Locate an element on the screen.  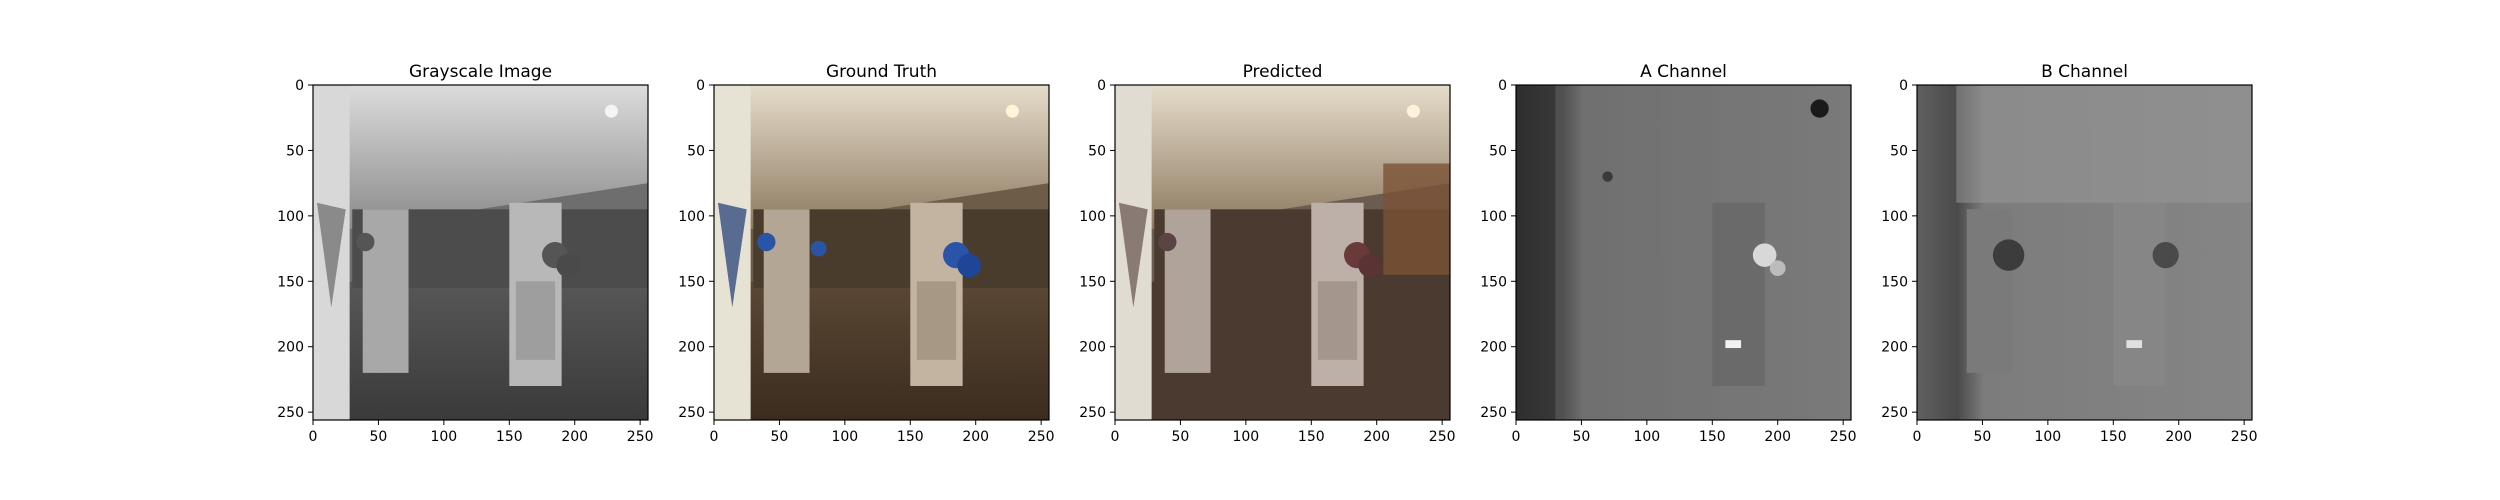
panel-title: Ground Truth is located at coordinates (881, 72).